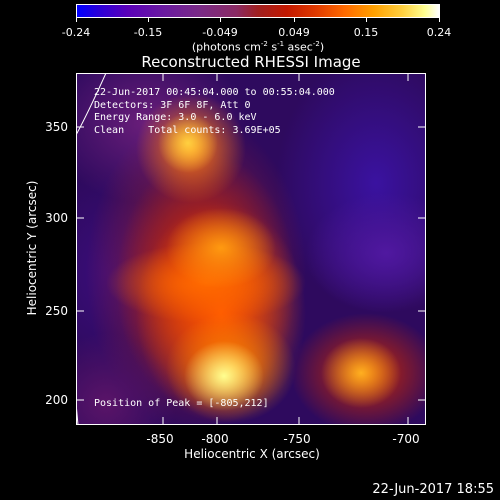 The height and width of the screenshot is (500, 500). Describe the element at coordinates (258, 47) in the screenshot. I see `colorbar-units: (photons cm-2 s-1 asec-2)` at that location.